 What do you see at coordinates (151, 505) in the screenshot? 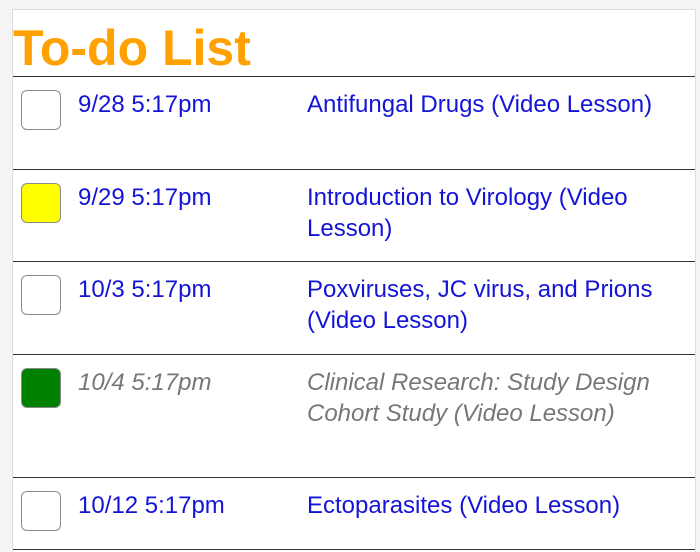
I see `due-date: 10/12 5:17pm` at bounding box center [151, 505].